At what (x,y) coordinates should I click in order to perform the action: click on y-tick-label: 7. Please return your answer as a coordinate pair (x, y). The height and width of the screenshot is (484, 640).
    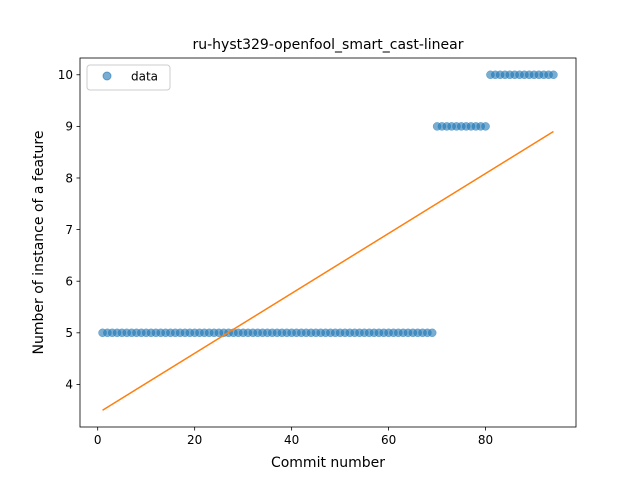
    Looking at the image, I should click on (69, 230).